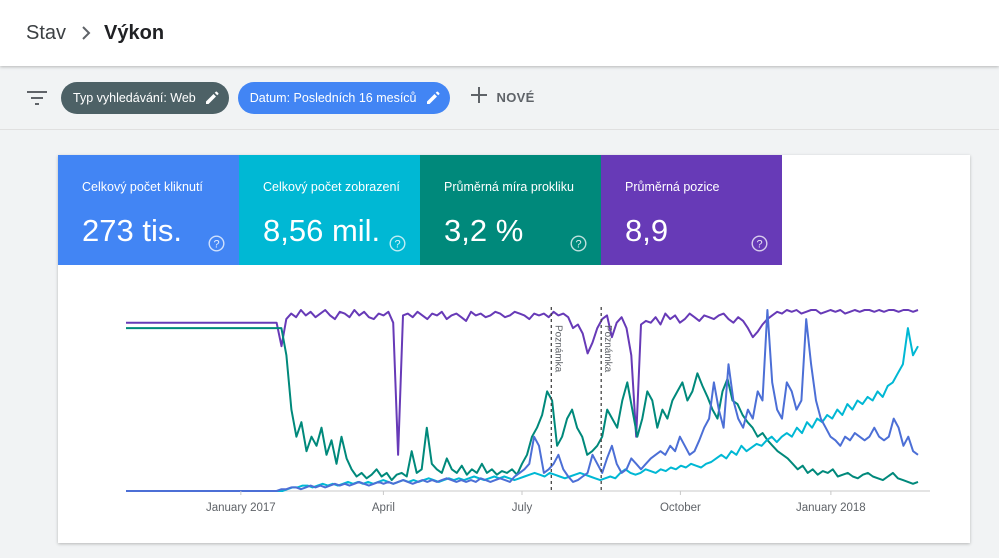 The height and width of the screenshot is (558, 999). What do you see at coordinates (37, 98) in the screenshot?
I see `filter-icon` at bounding box center [37, 98].